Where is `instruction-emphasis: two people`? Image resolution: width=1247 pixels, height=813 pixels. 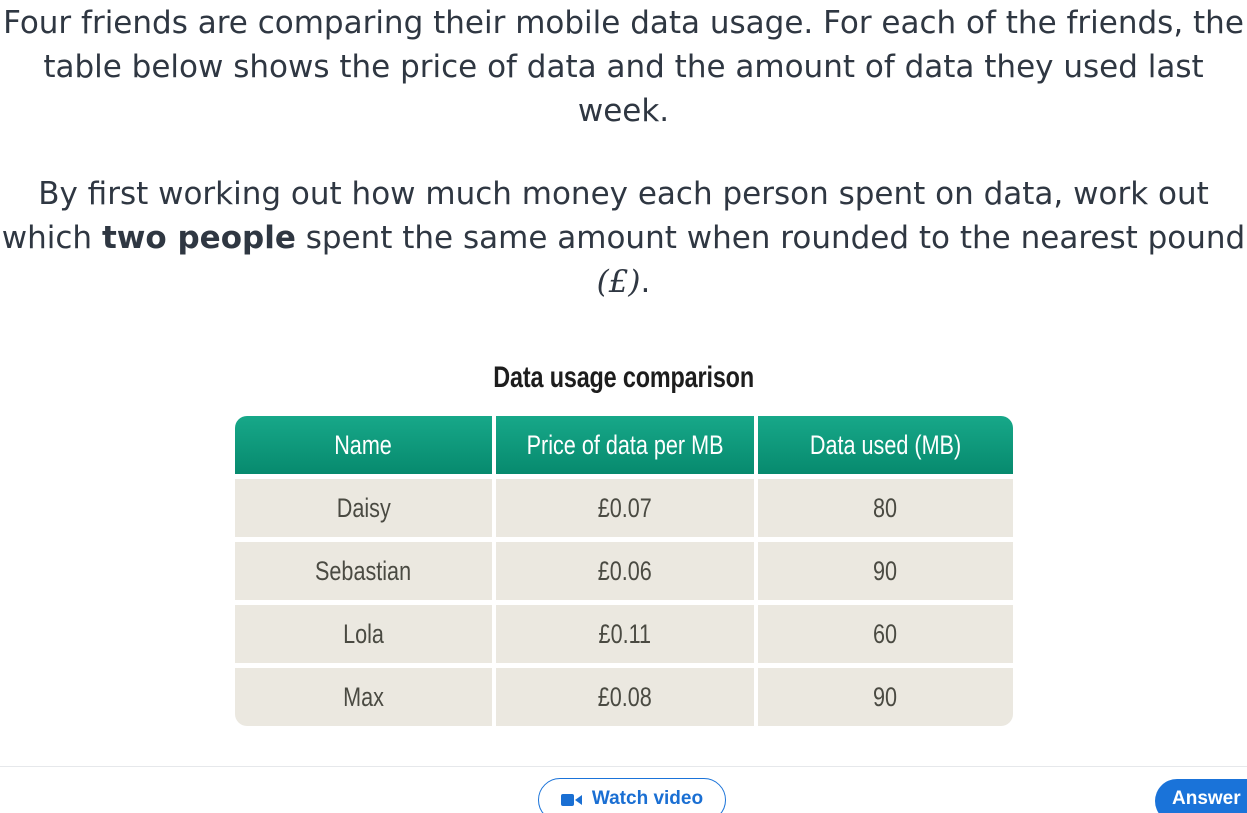
instruction-emphasis: two people is located at coordinates (198, 238).